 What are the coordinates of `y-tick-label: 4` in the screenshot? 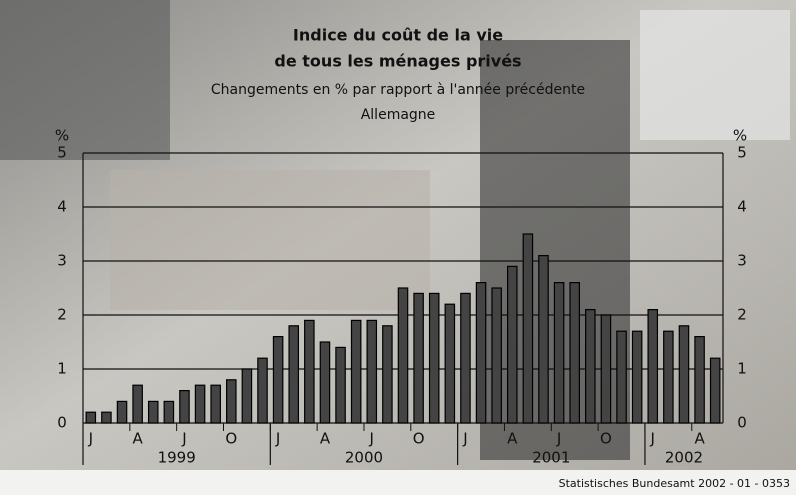 It's located at (62, 207).